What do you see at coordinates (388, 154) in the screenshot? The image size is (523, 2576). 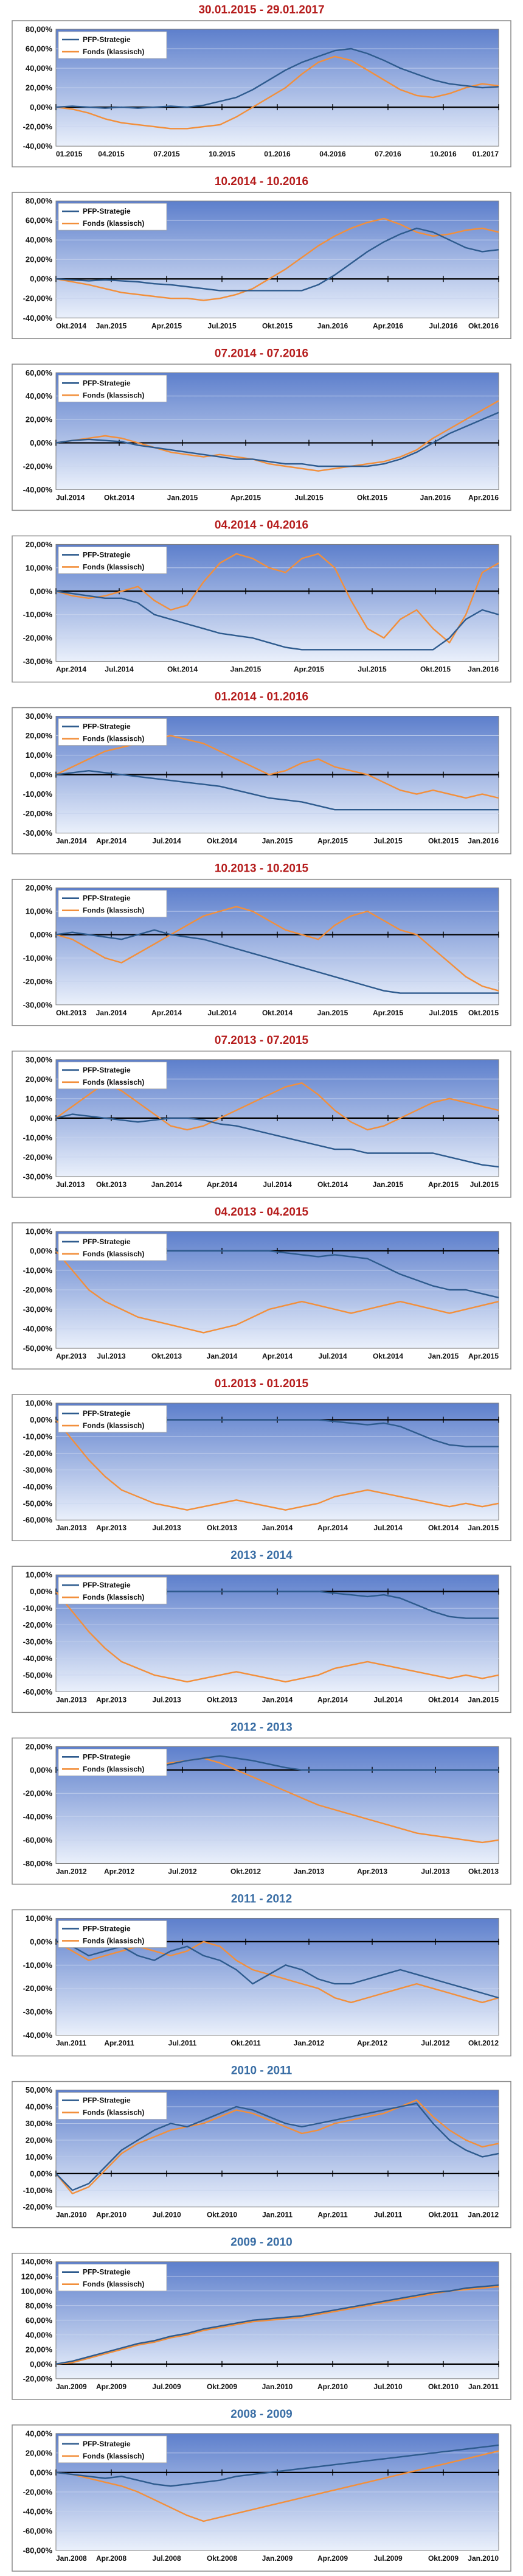 I see `x-tick-label: 07.2016` at bounding box center [388, 154].